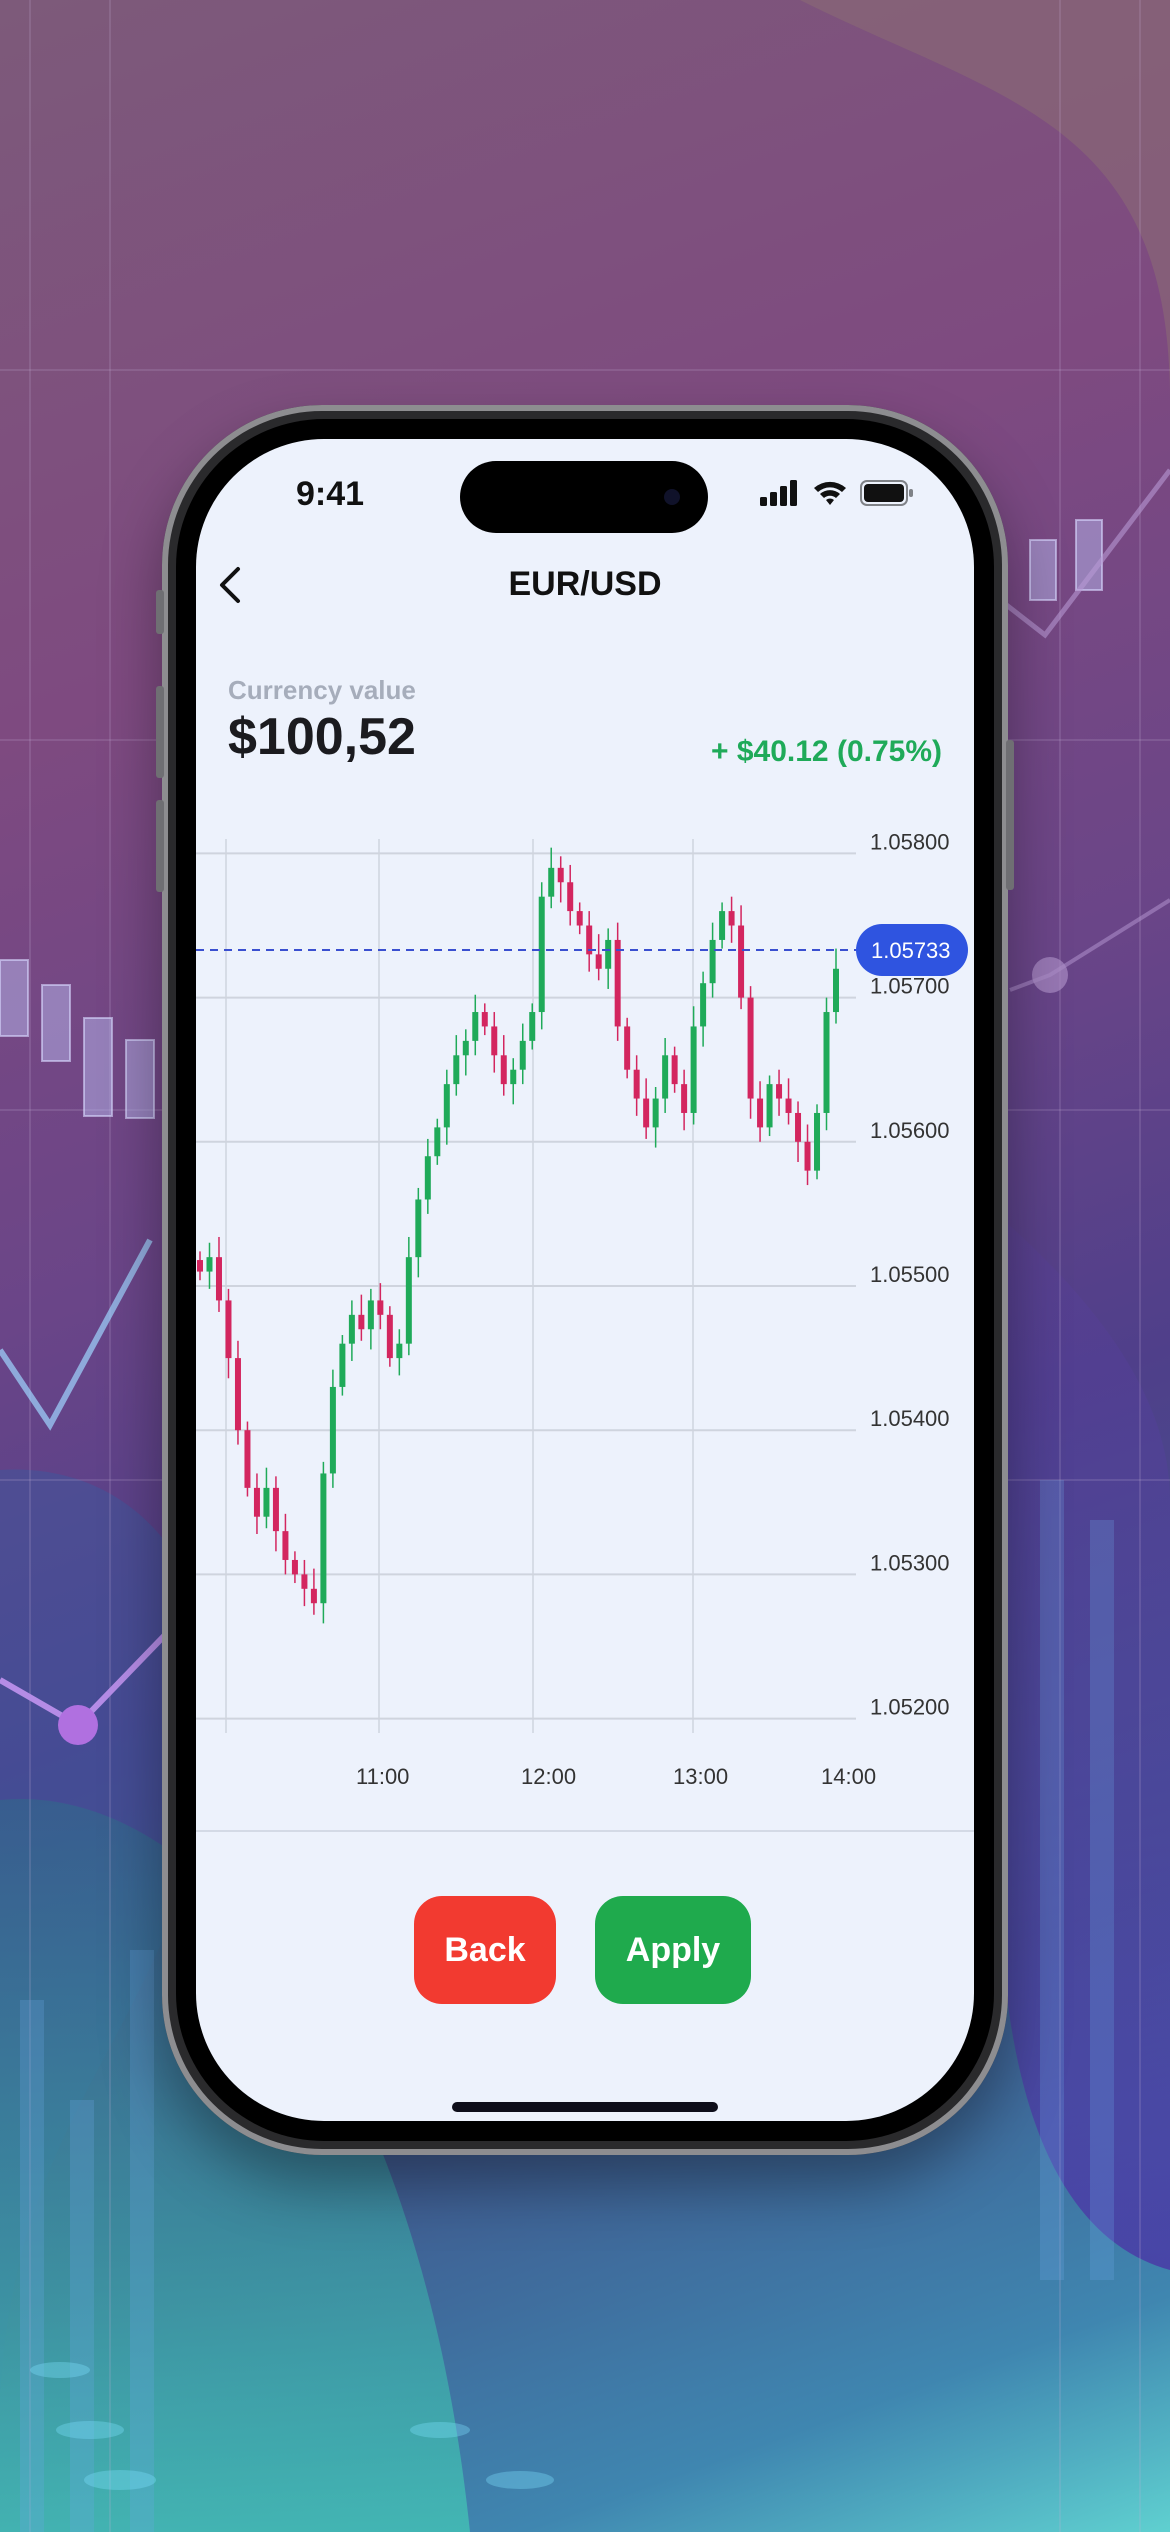 This screenshot has width=1170, height=2532. Describe the element at coordinates (673, 1950) in the screenshot. I see `apply-button: Apply` at that location.